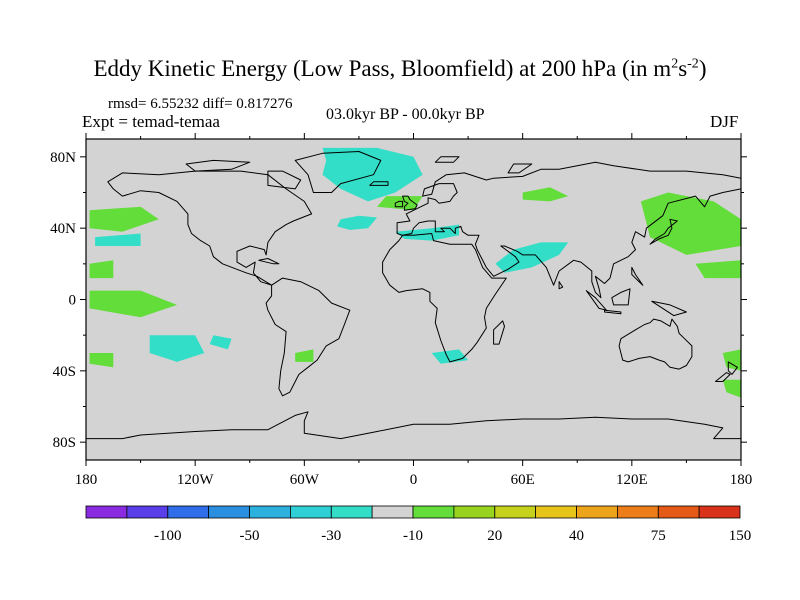 This screenshot has width=800, height=600. What do you see at coordinates (669, 308) in the screenshot?
I see `coastline-new-guinea` at bounding box center [669, 308].